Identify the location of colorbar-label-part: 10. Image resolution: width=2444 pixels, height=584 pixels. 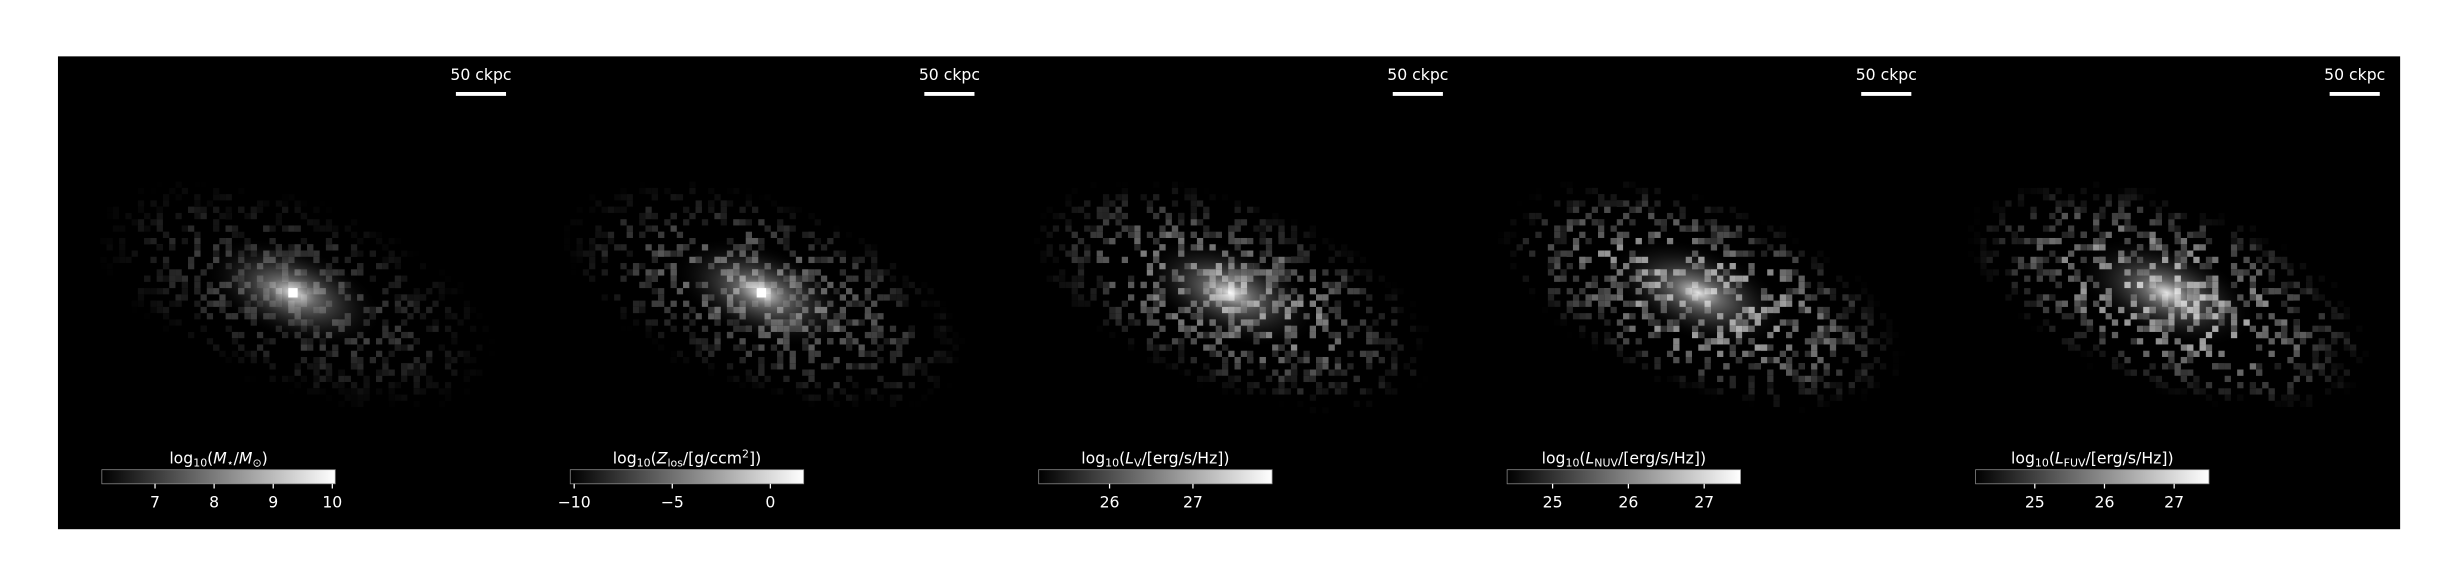
(2042, 463).